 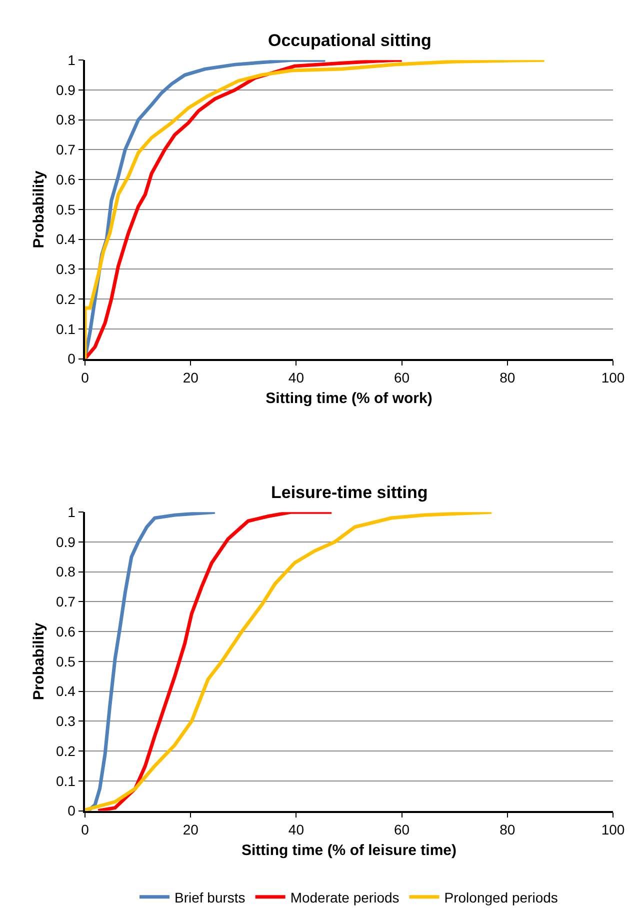 I want to click on legend-label: Brief bursts, so click(x=210, y=897).